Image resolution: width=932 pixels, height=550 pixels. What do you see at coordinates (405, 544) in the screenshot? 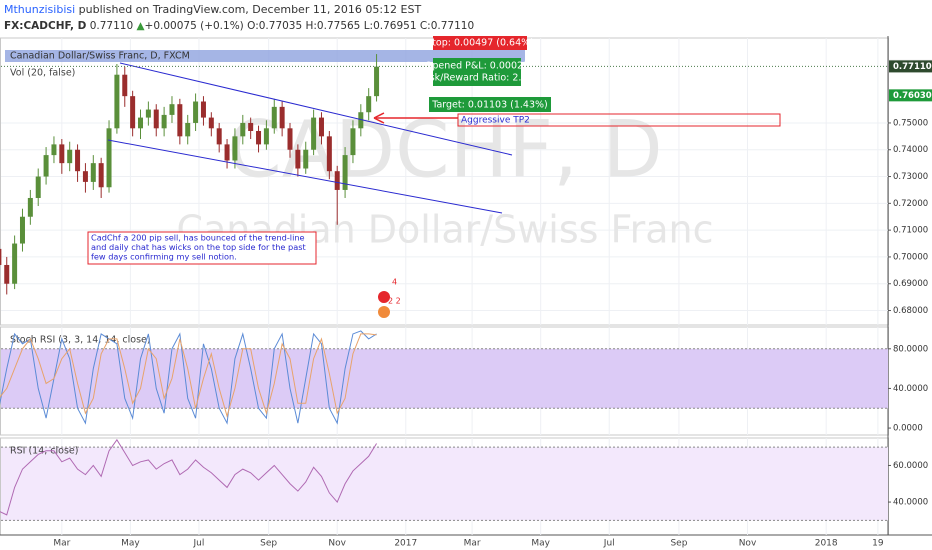
I see `x-tick-label: 2017` at bounding box center [405, 544].